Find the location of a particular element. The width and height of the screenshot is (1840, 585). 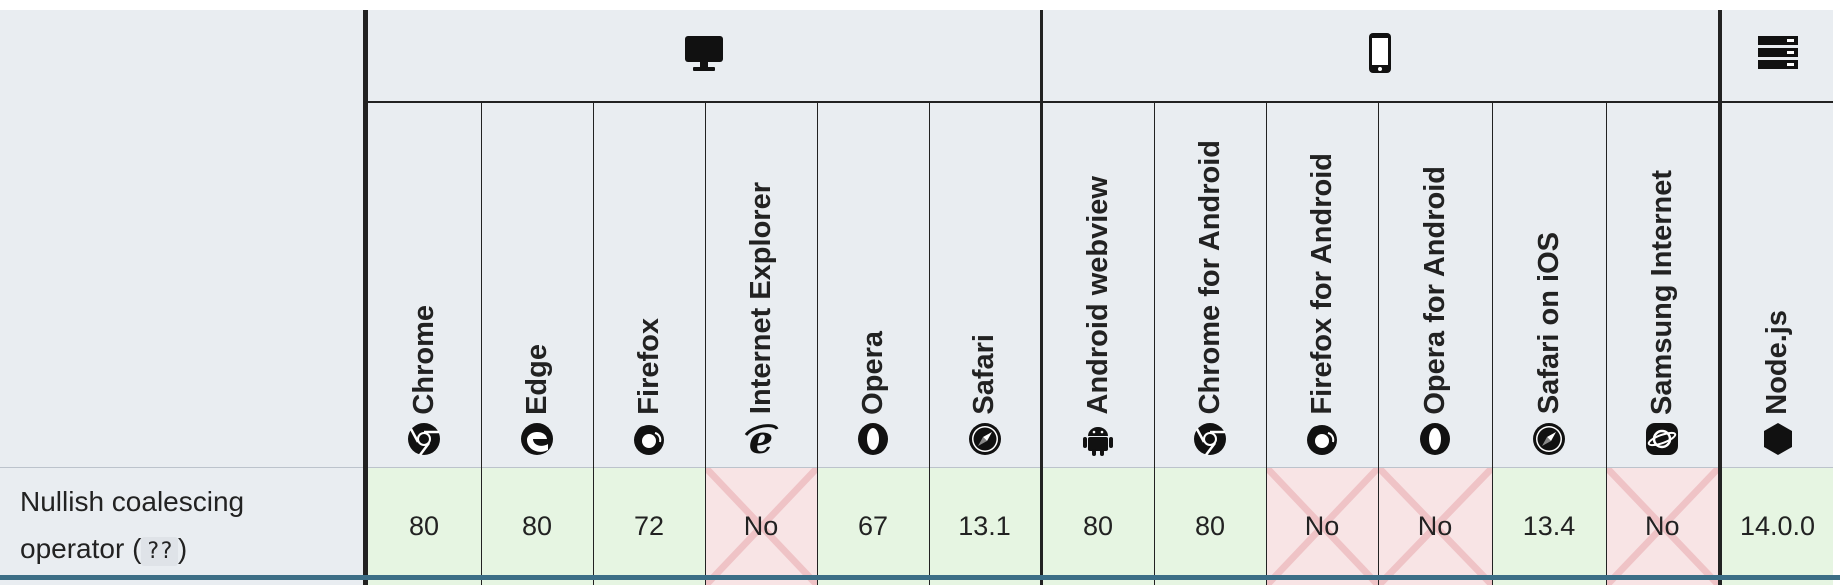

browser-header-internet-explorer: Internet Explorer e is located at coordinates (760, 284).